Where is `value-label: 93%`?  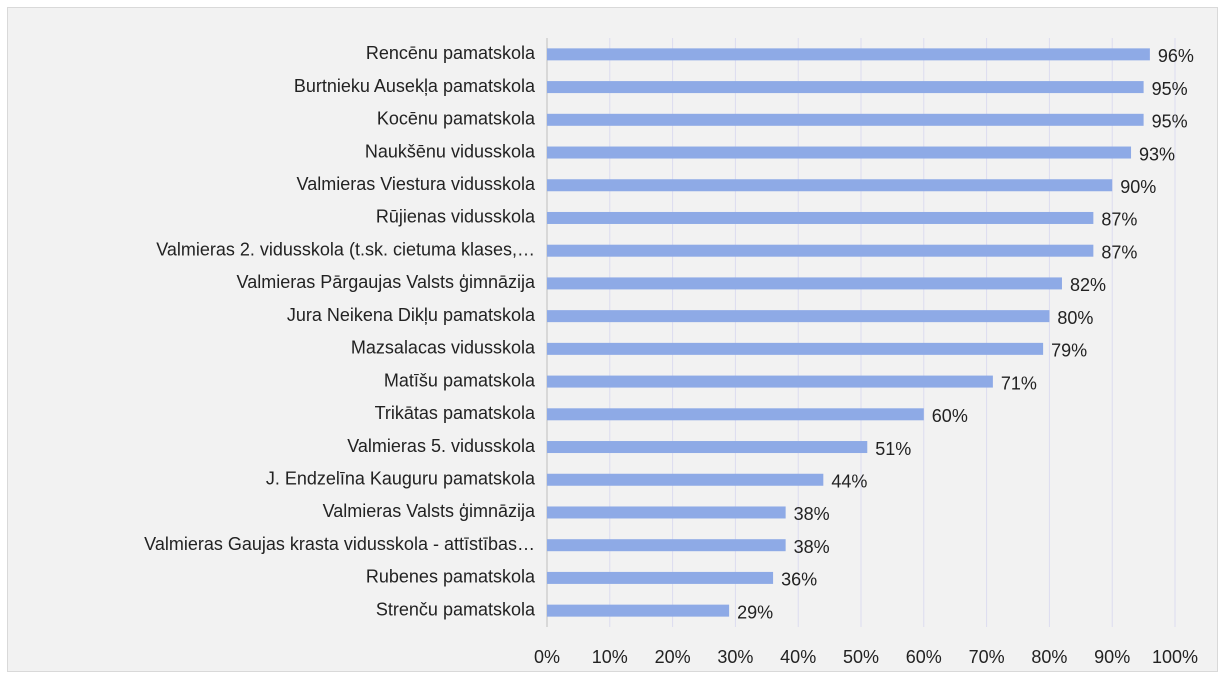 value-label: 93% is located at coordinates (1157, 154).